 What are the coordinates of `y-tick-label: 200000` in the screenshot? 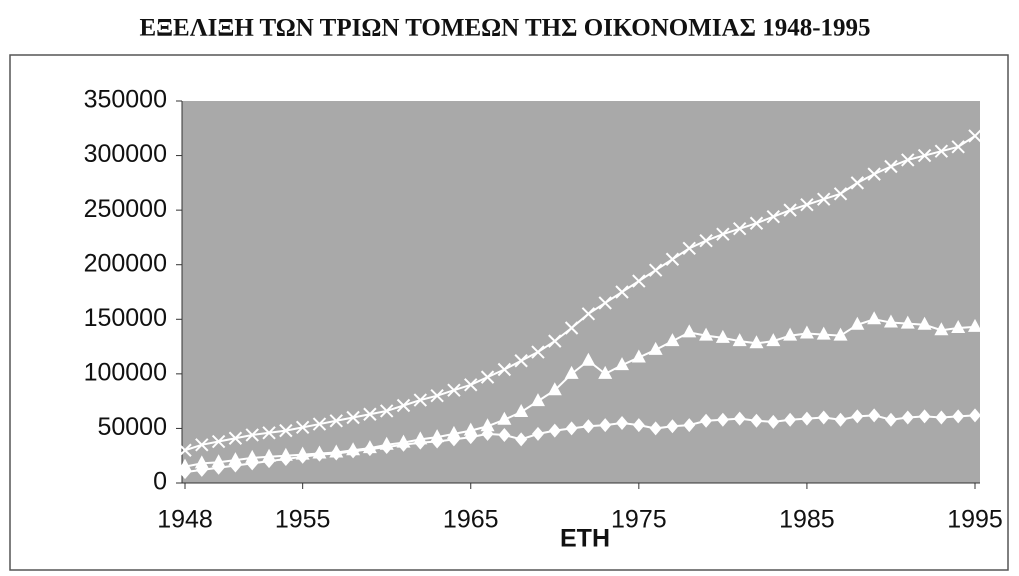 It's located at (125, 263).